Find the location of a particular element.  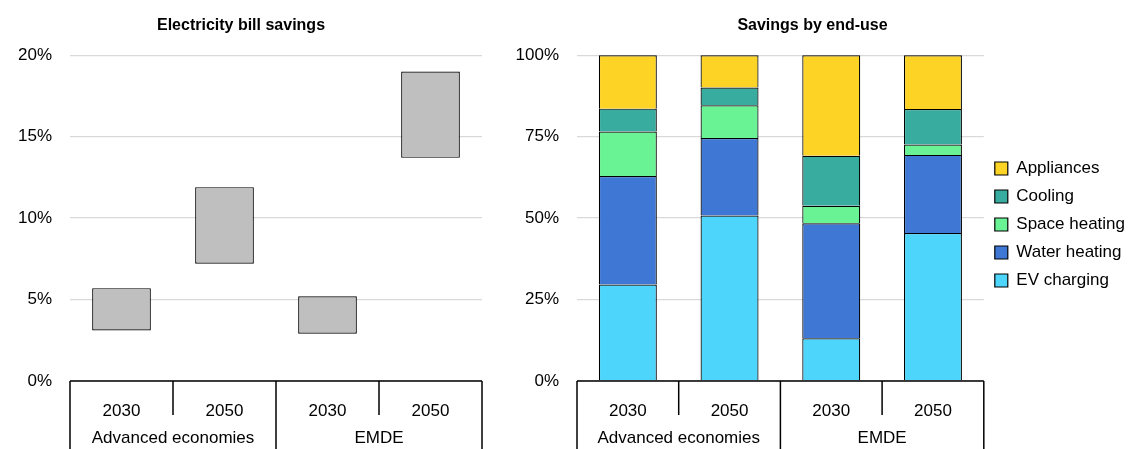

y-tick-label: 15% is located at coordinates (34, 136).